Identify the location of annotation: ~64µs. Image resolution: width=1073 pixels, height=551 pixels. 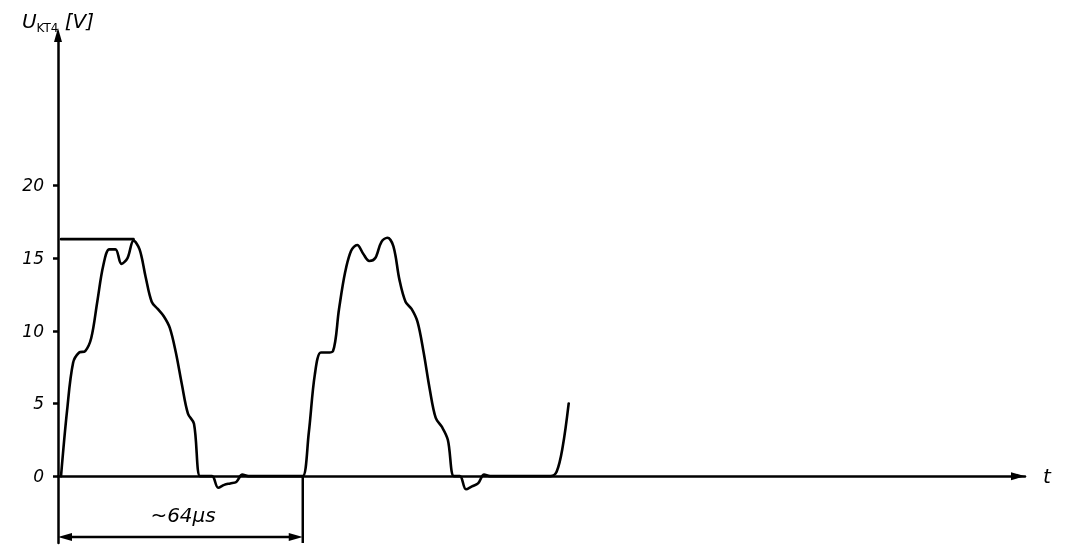
(183, 515).